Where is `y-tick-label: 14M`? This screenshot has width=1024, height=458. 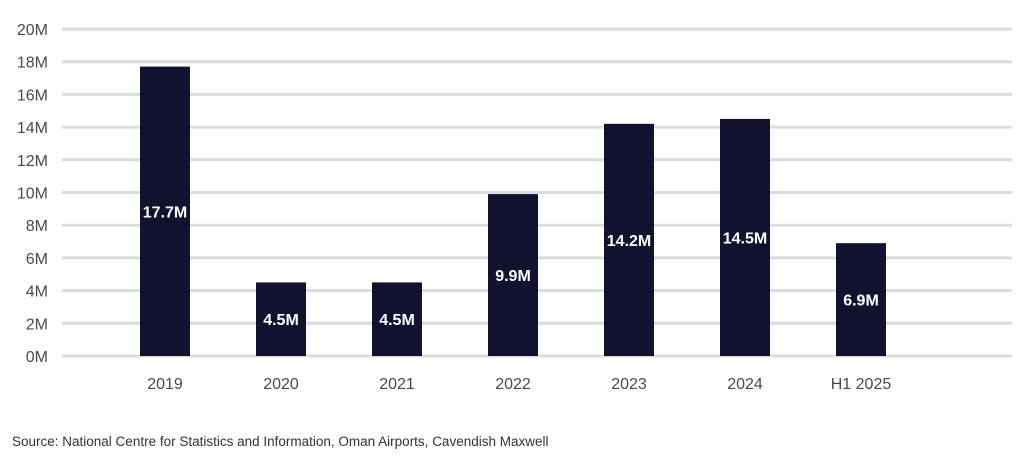
y-tick-label: 14M is located at coordinates (32, 128).